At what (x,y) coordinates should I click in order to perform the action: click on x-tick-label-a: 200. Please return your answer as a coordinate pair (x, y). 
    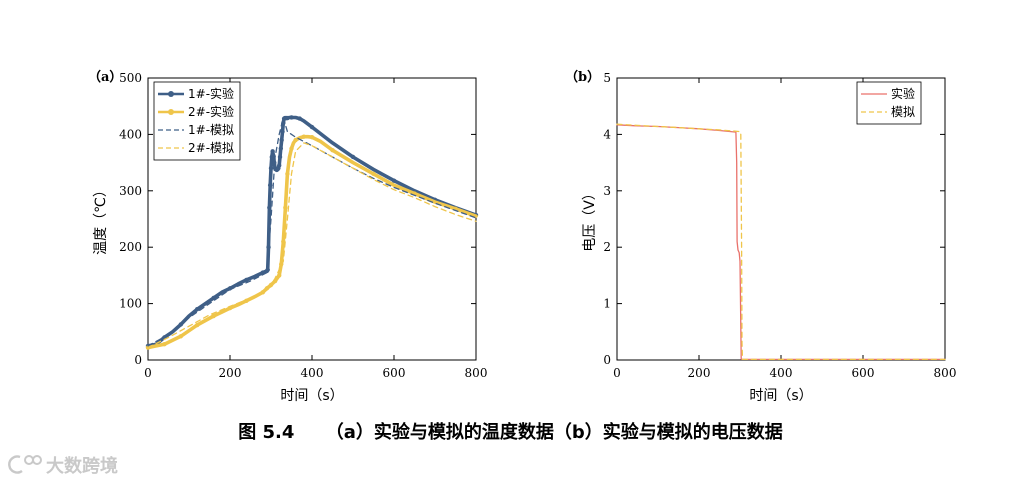
    Looking at the image, I should click on (230, 373).